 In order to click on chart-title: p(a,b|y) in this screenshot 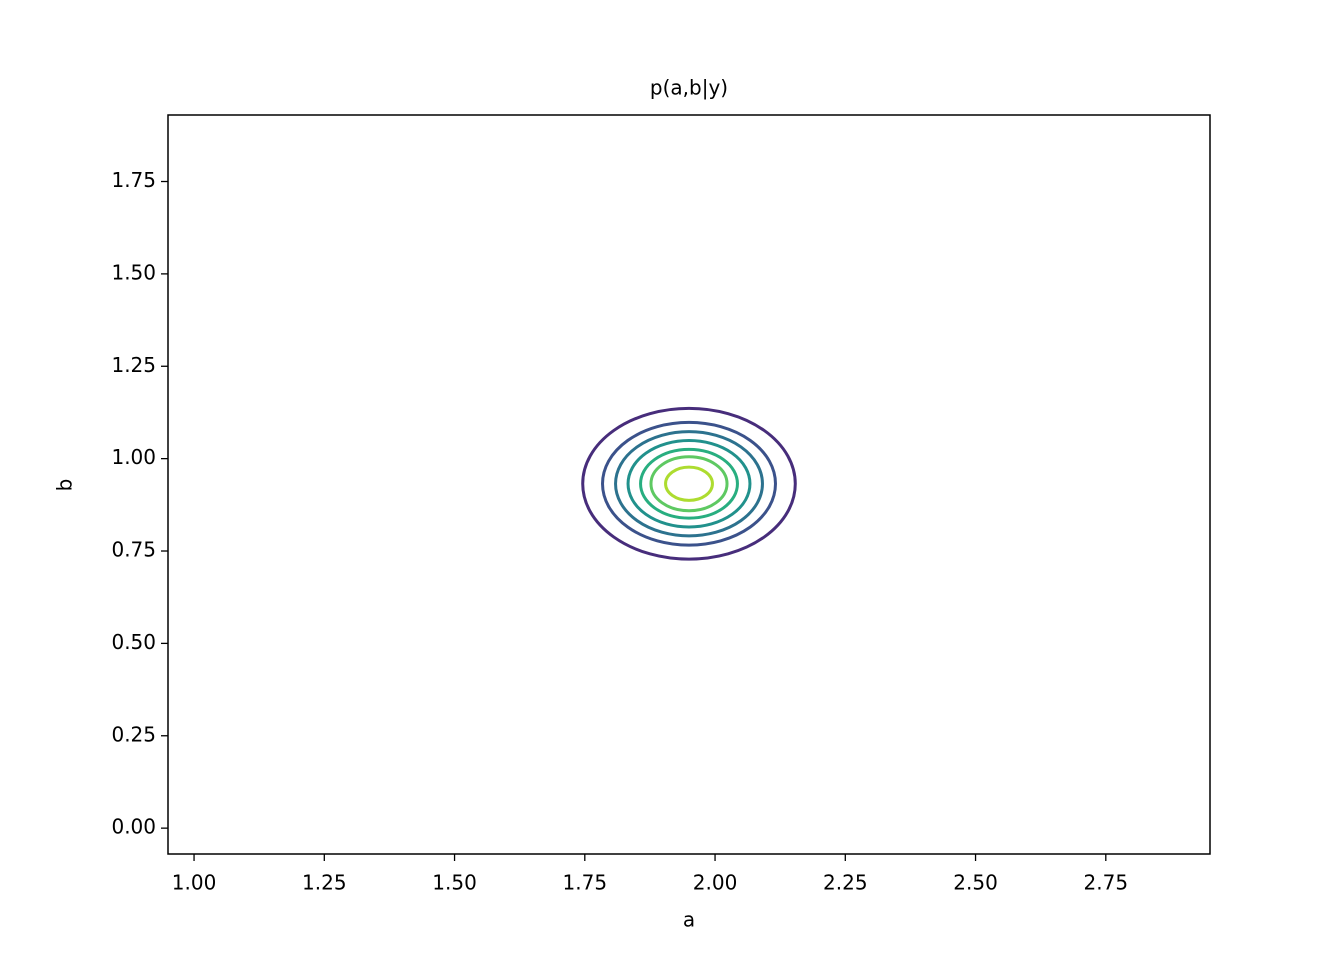, I will do `click(689, 88)`.